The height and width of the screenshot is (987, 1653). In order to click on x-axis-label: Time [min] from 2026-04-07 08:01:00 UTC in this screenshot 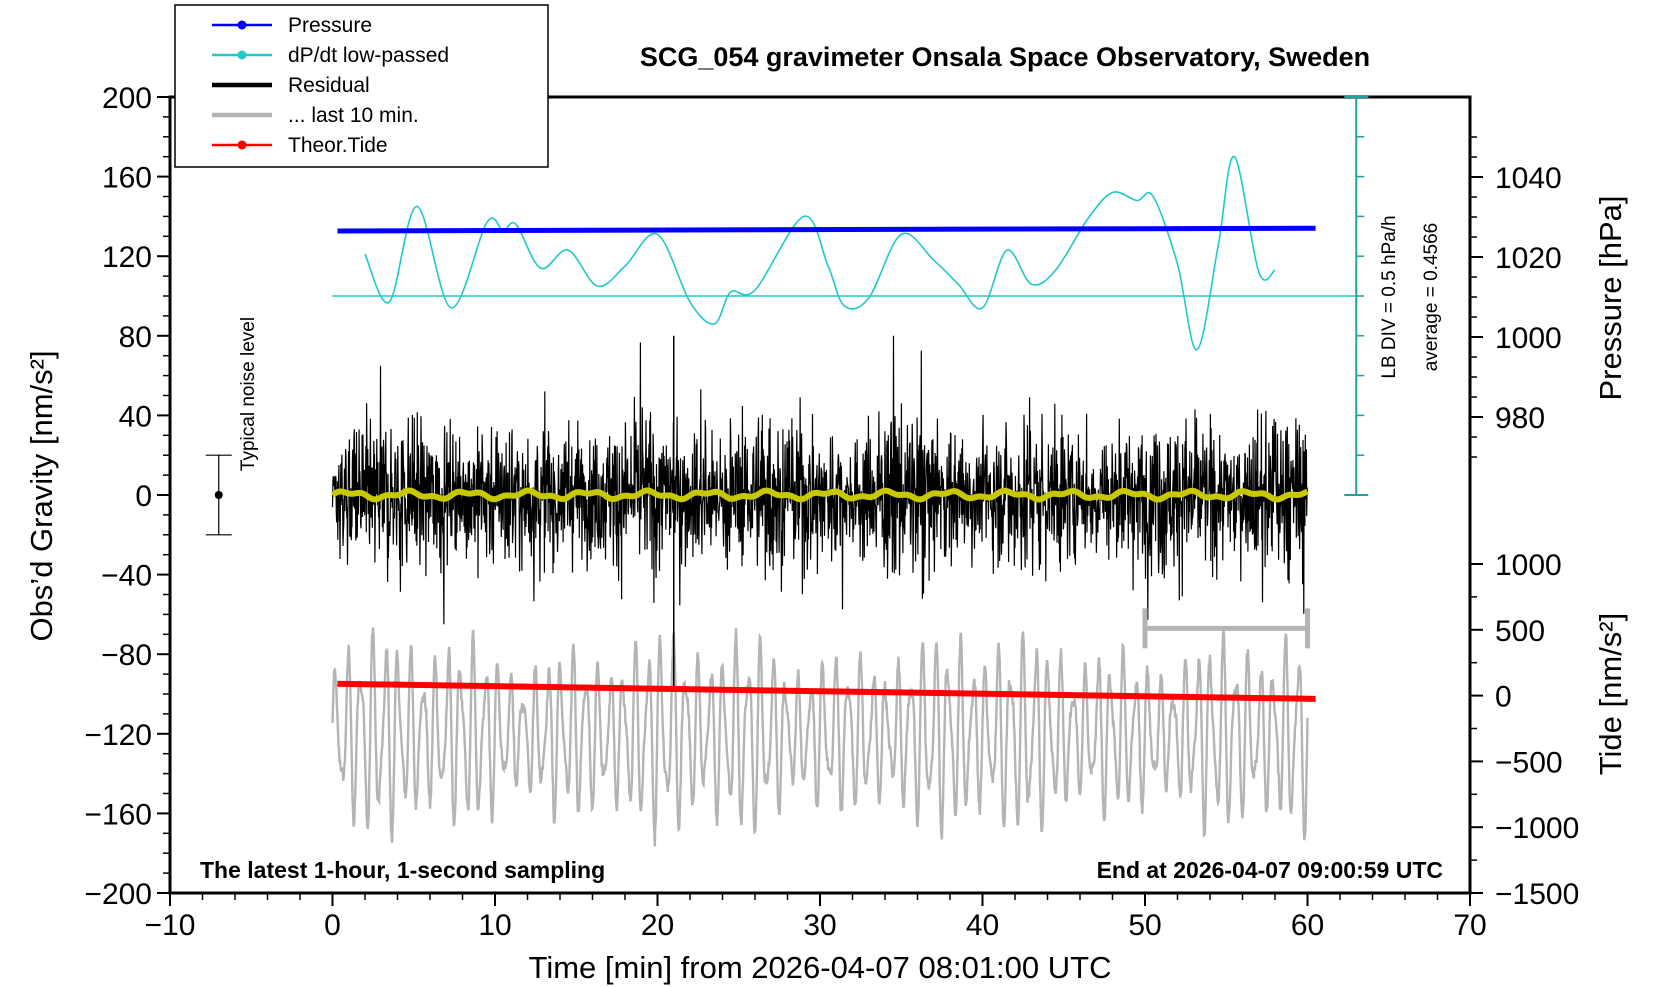, I will do `click(820, 967)`.